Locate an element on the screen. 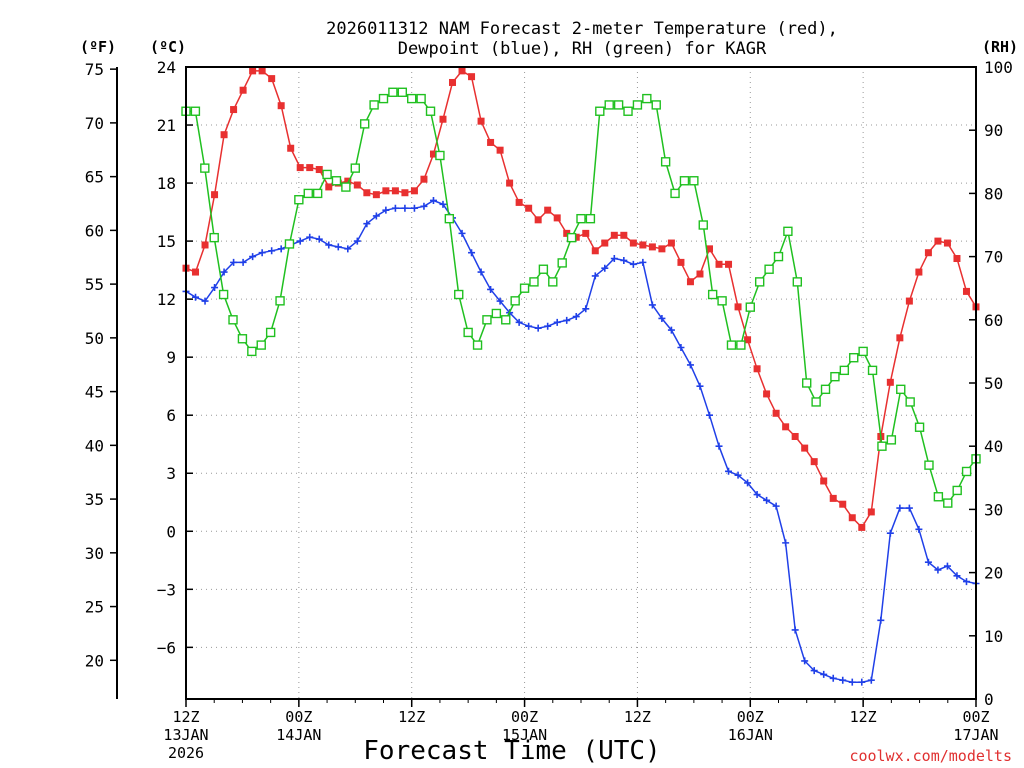  rh-tick-label: 80 is located at coordinates (993, 193).